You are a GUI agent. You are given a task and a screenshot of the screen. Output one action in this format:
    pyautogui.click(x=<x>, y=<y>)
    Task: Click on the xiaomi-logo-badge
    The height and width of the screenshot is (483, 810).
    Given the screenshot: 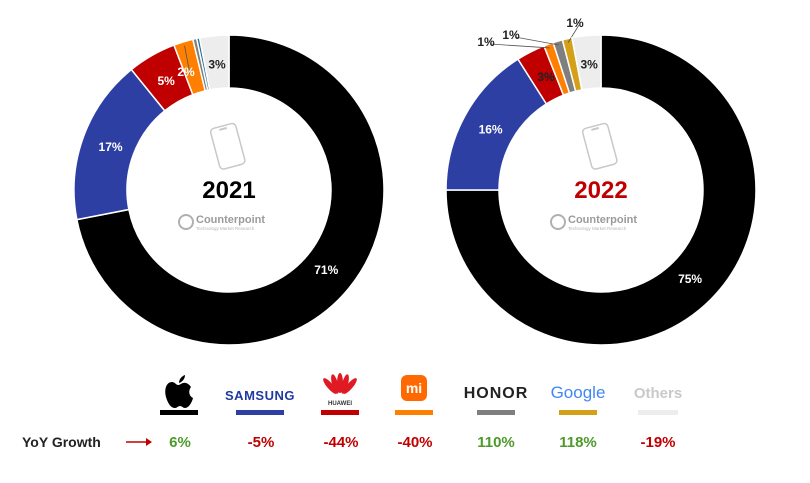 What is the action you would take?
    pyautogui.click(x=414, y=388)
    